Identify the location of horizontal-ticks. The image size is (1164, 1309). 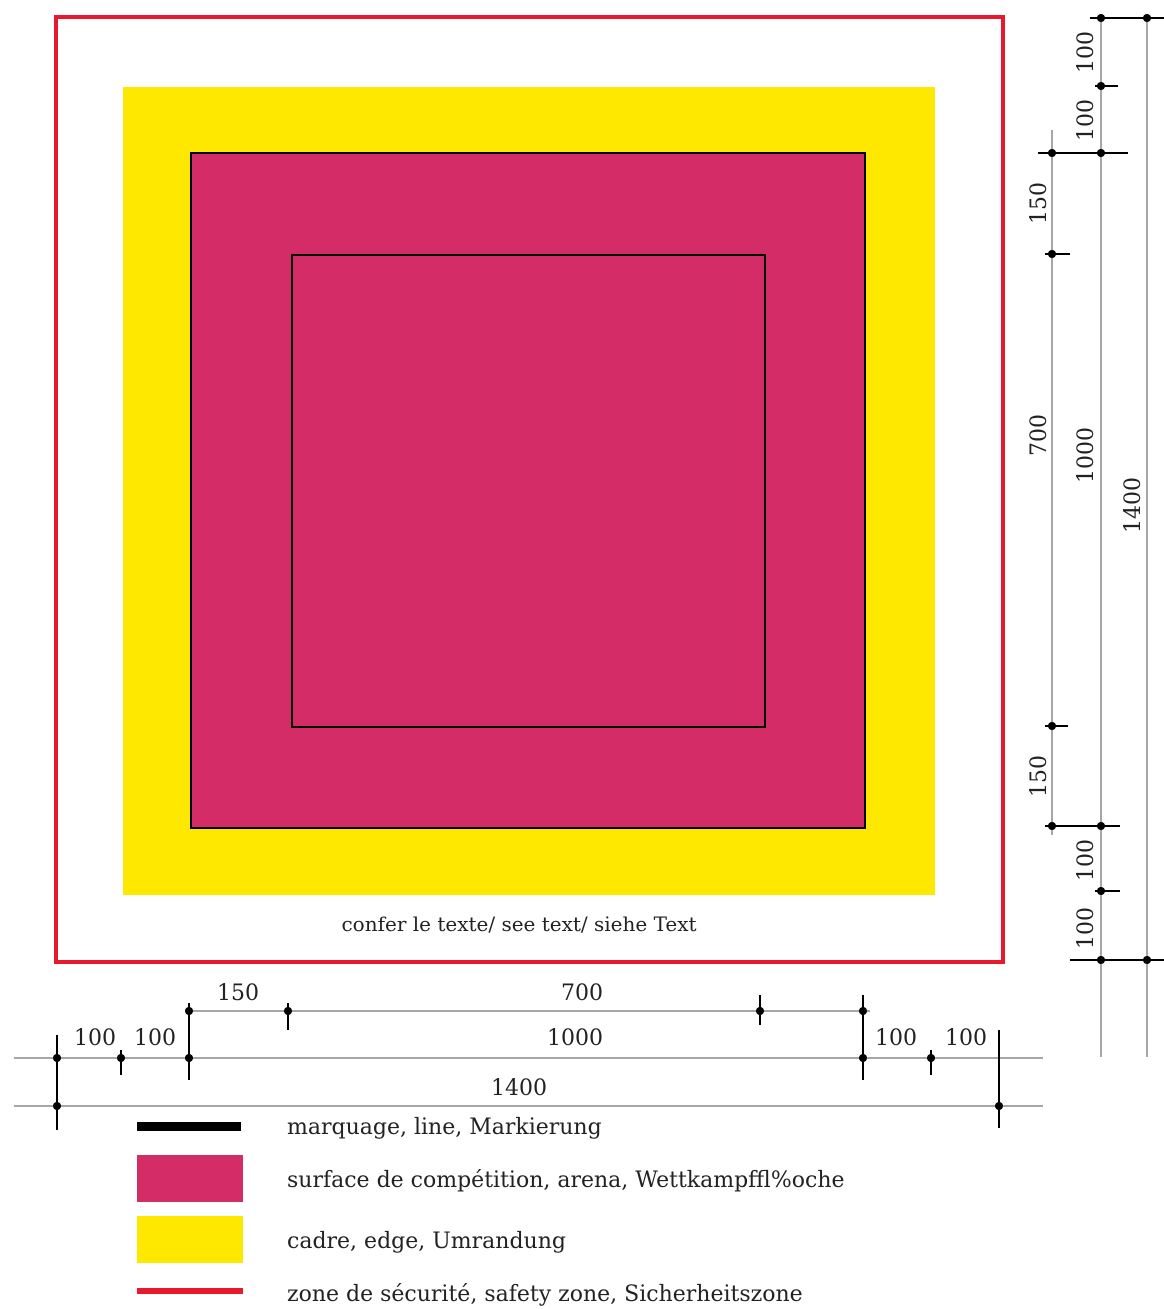
(528, 1062).